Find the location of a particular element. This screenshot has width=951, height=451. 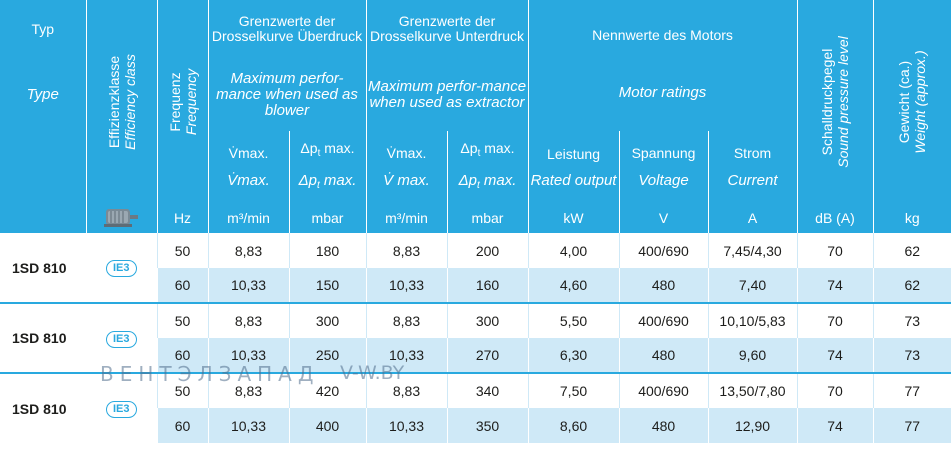

header-frequency-de: Frequenz is located at coordinates (174, 101).